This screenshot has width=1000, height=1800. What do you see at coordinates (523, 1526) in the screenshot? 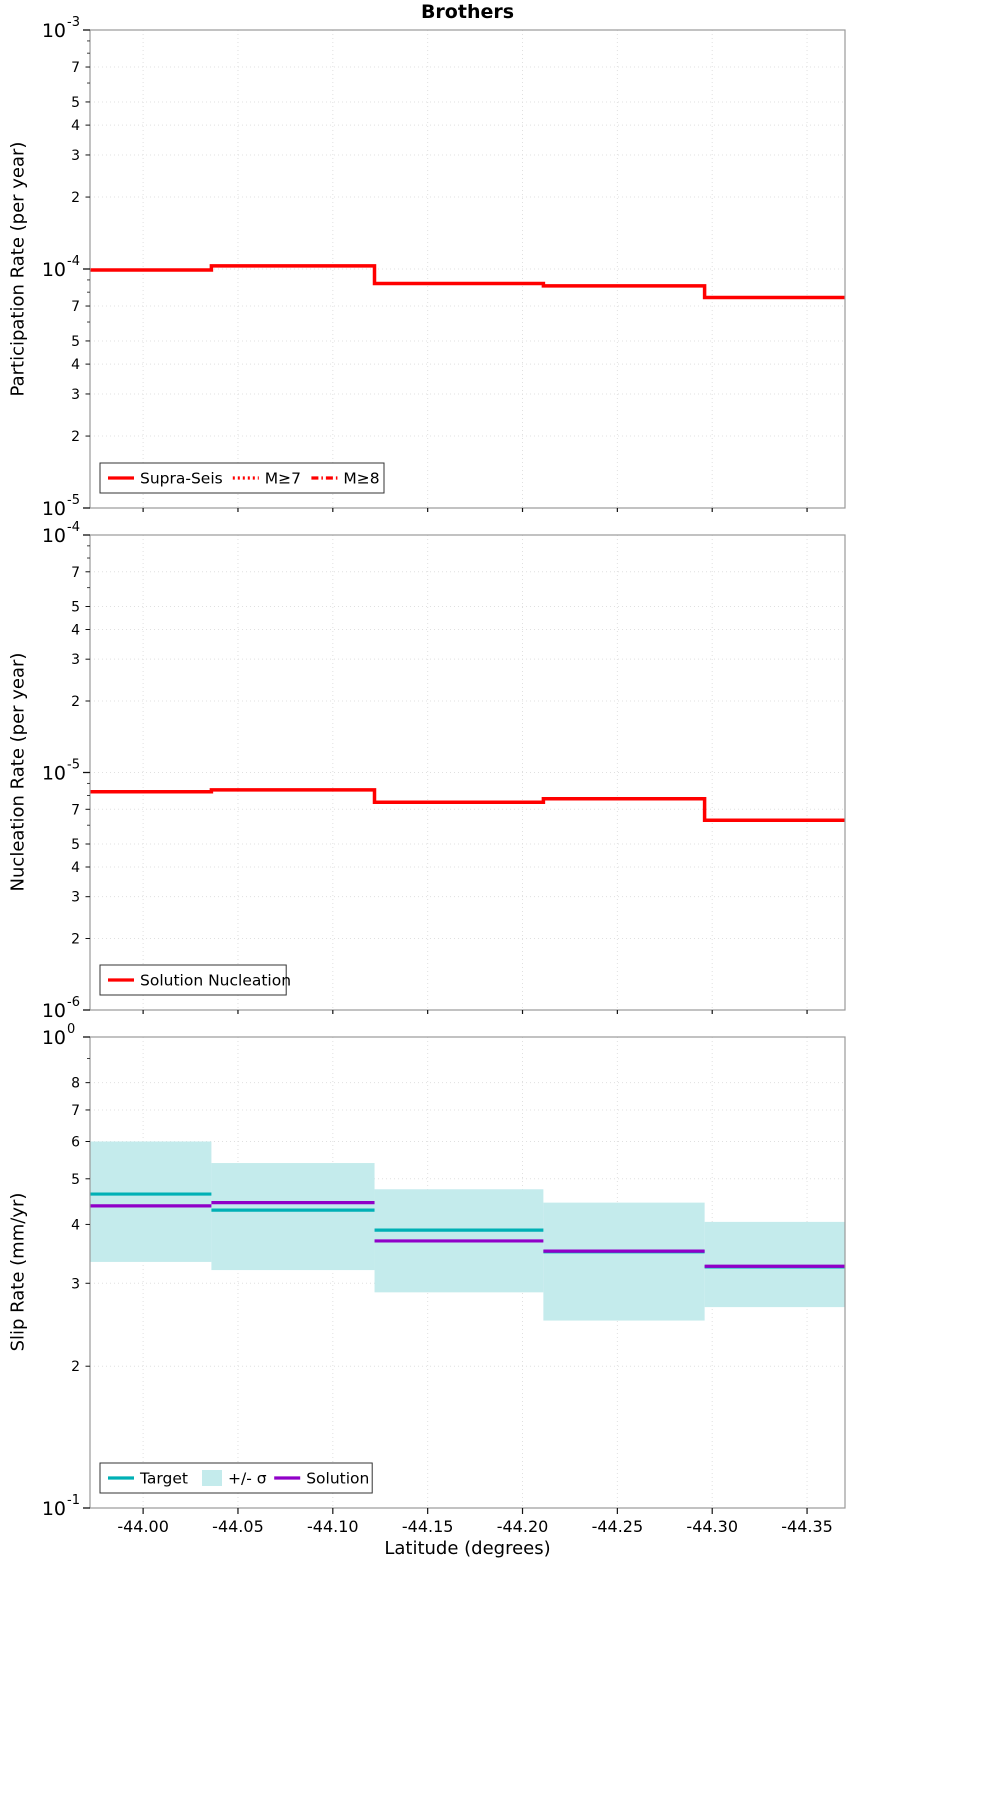
I see `x-tick-label: -44.20` at bounding box center [523, 1526].